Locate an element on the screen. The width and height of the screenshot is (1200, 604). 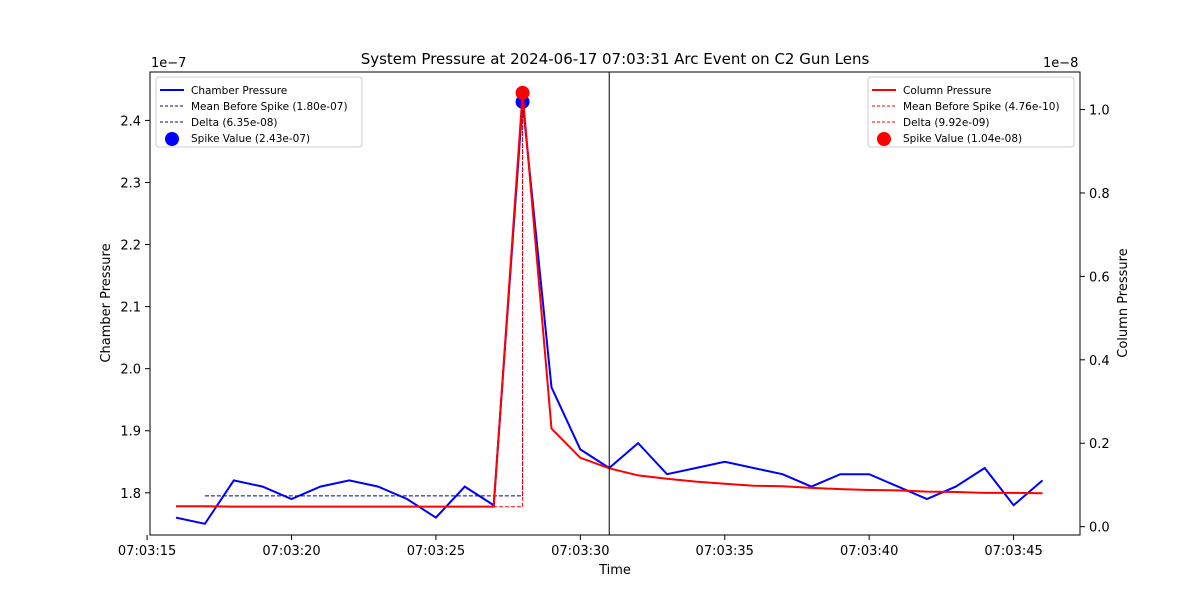
left-y-tick-label: 2.2 is located at coordinates (130, 246).